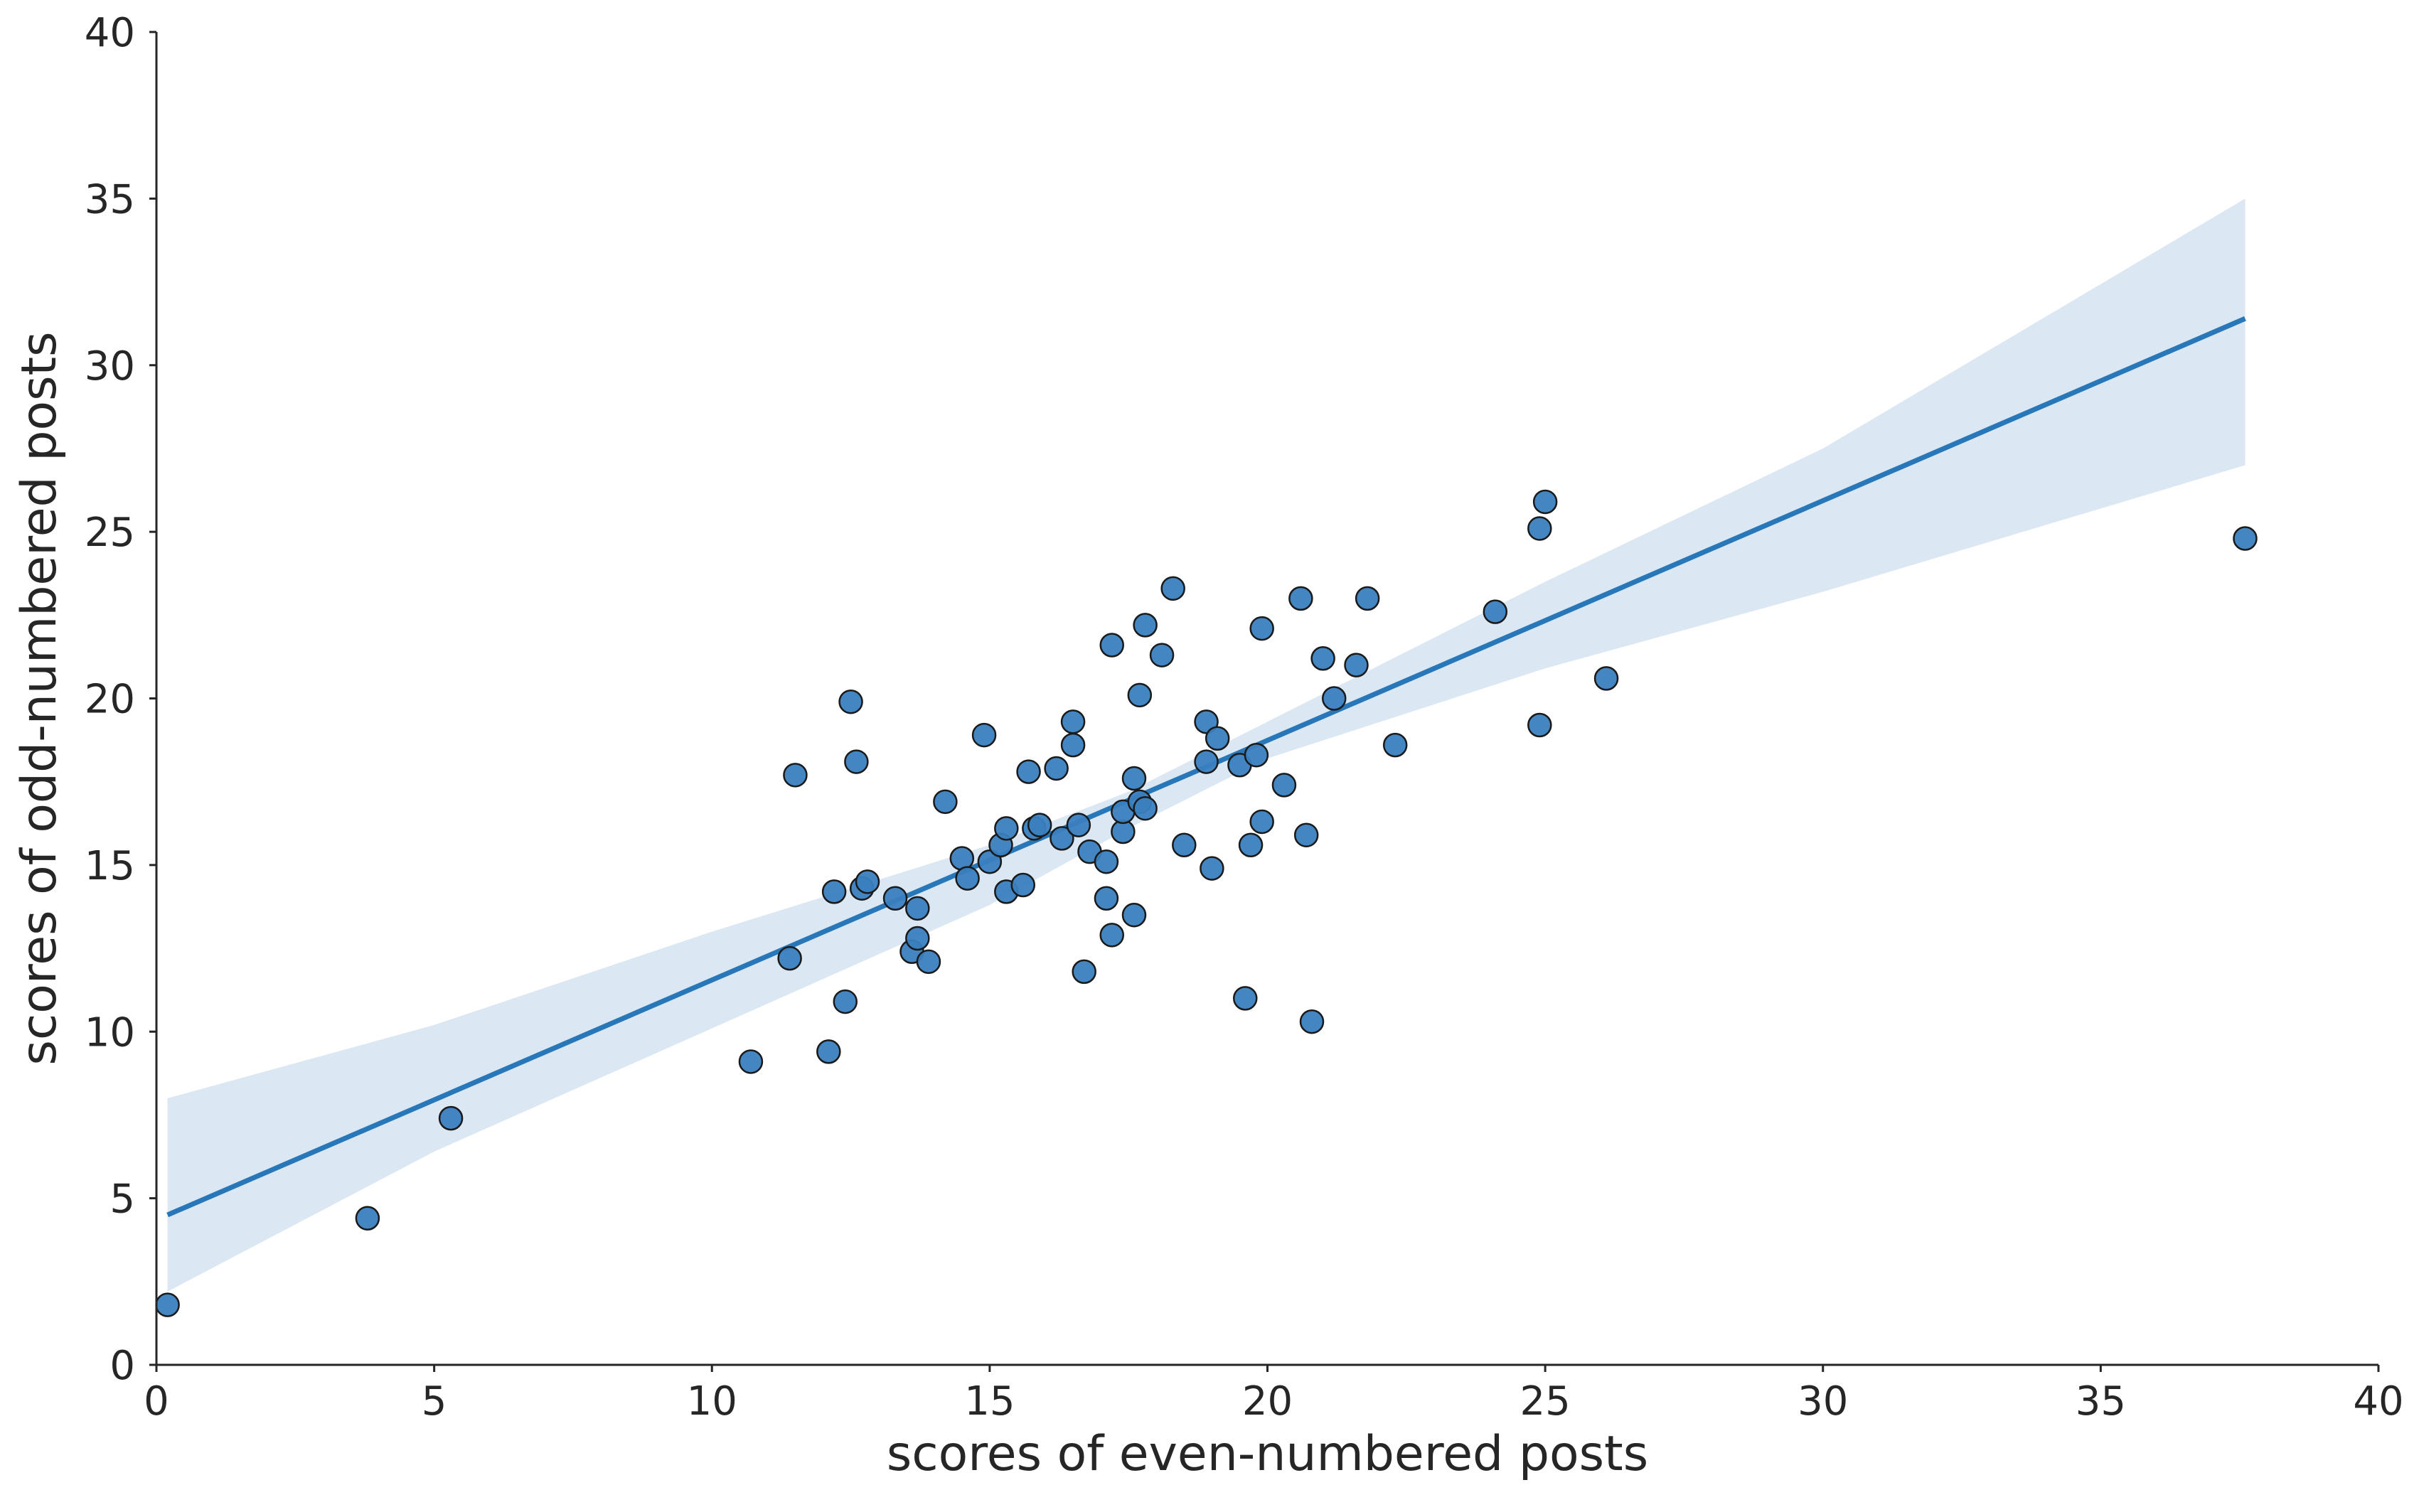 This screenshot has width=2414, height=1512. Describe the element at coordinates (110, 1032) in the screenshot. I see `y-tick-label: 10` at that location.